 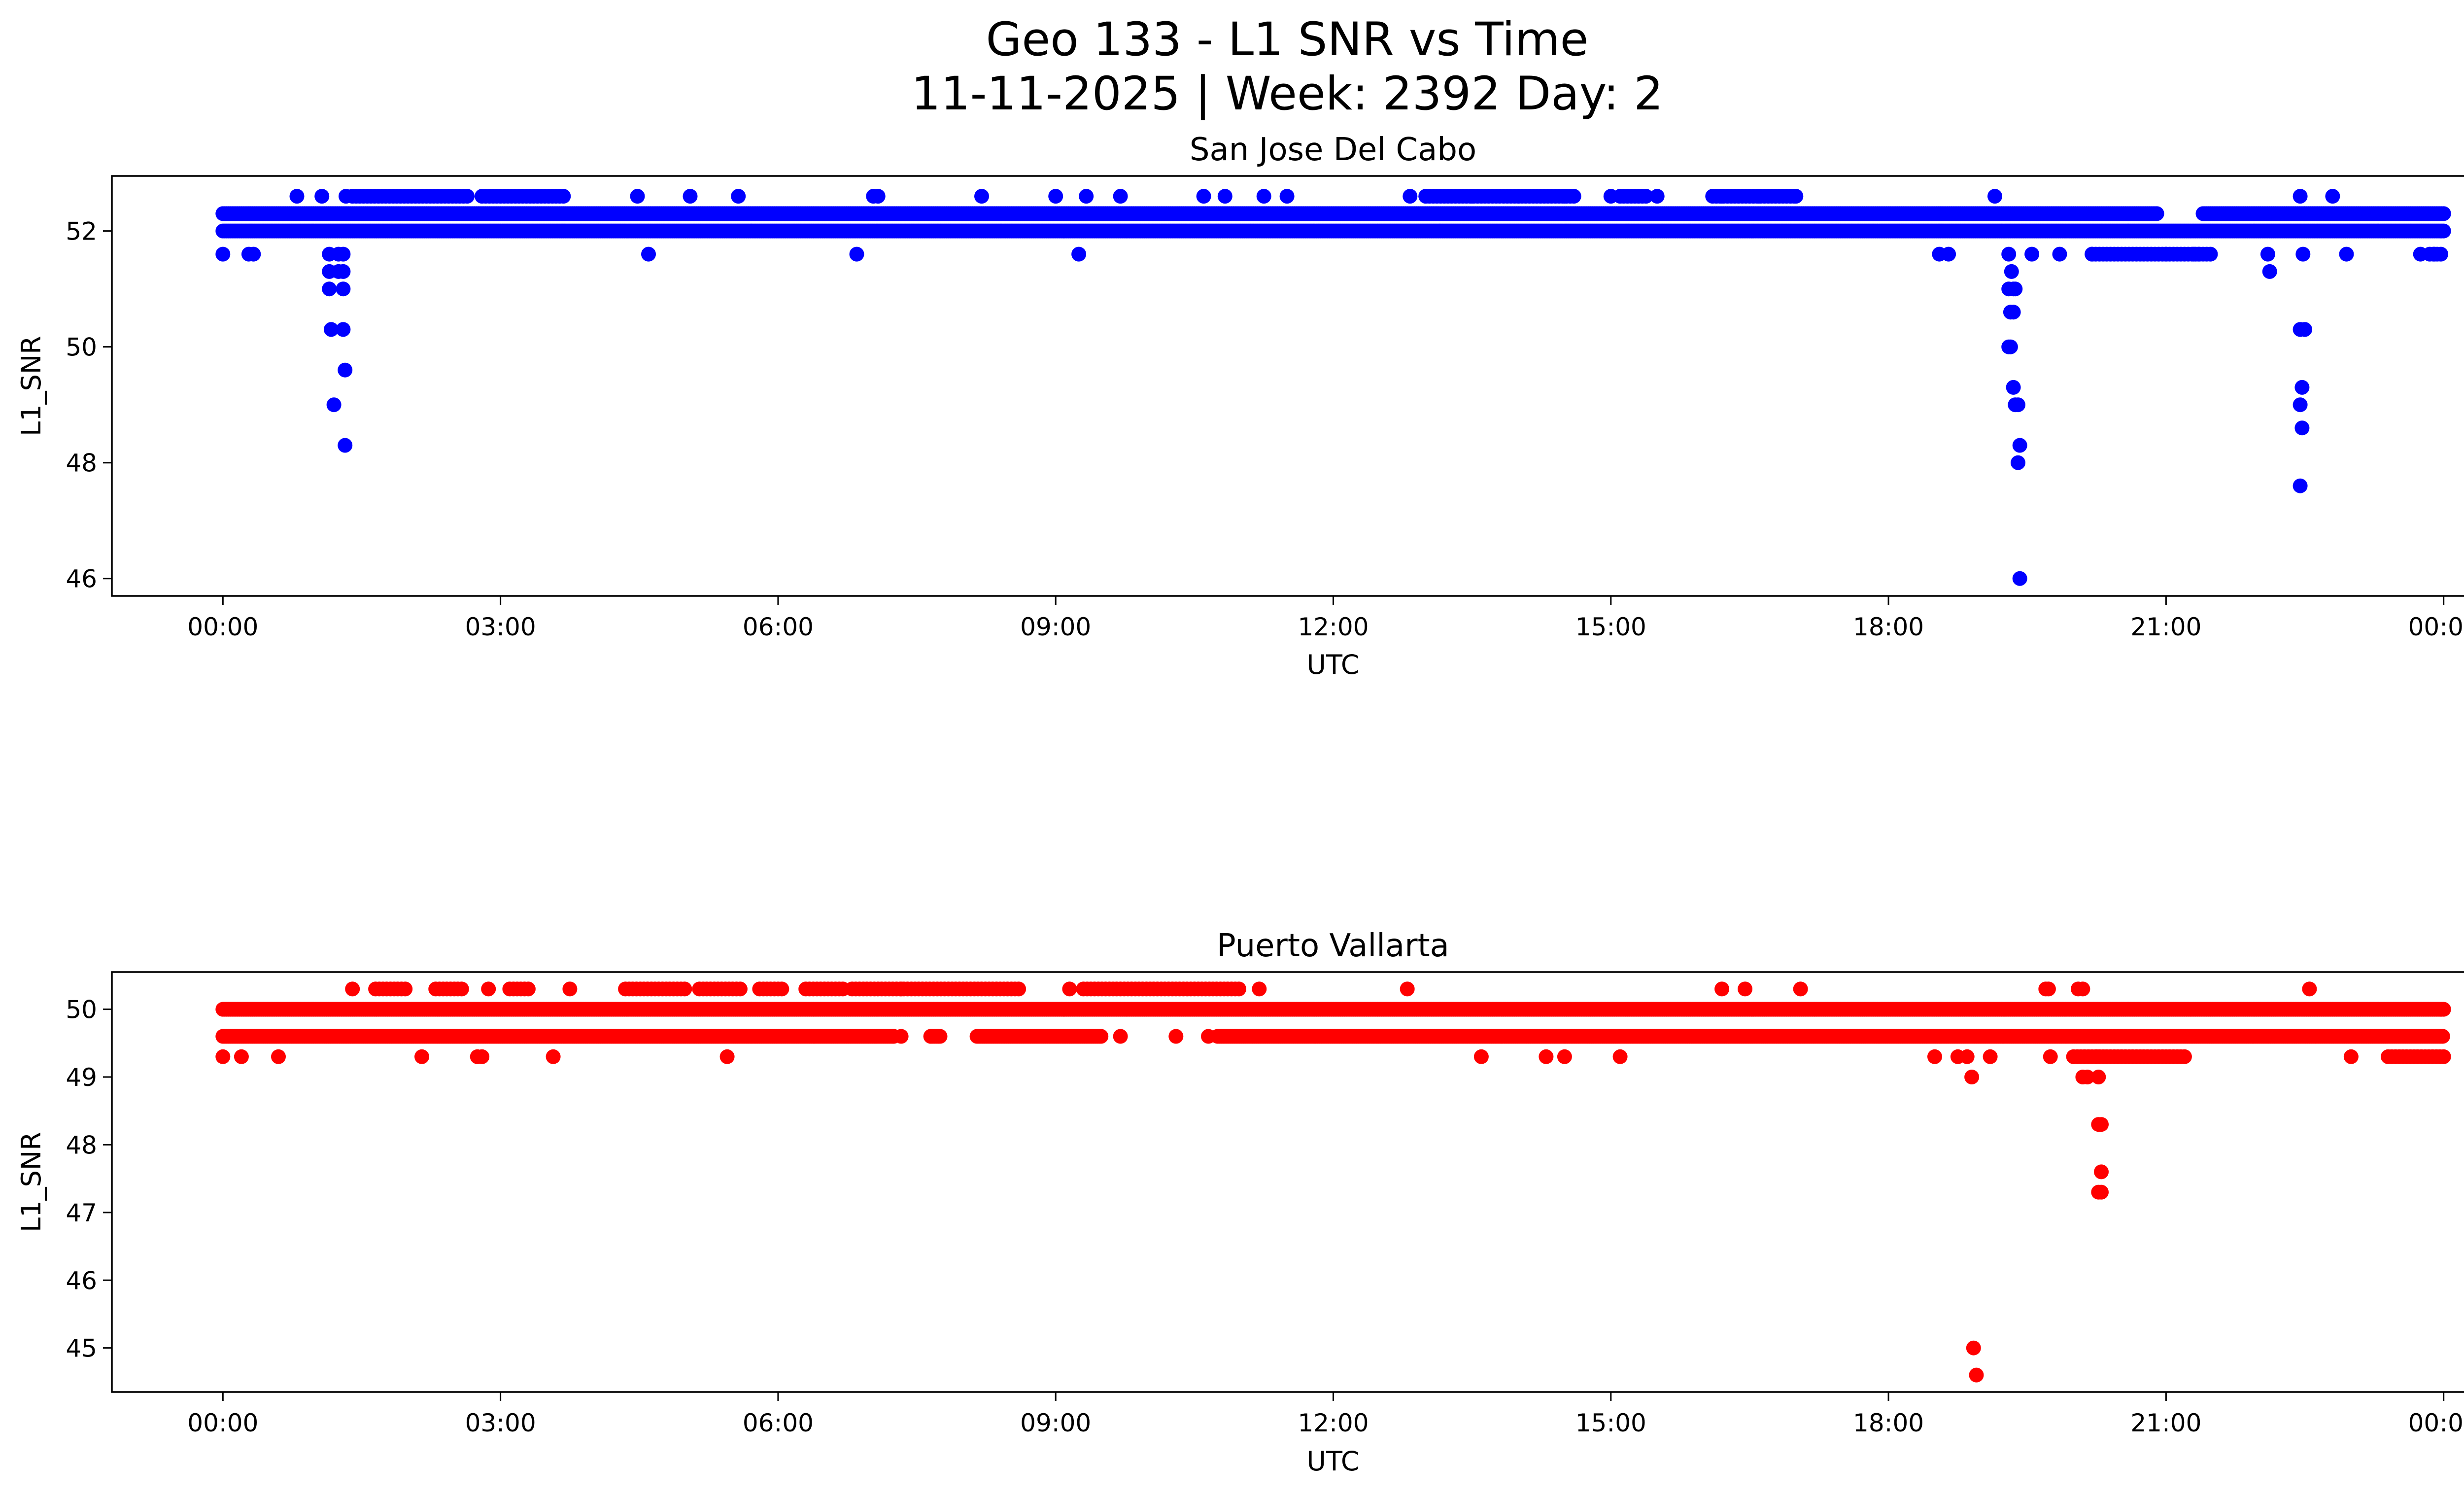 I want to click on chart-title: San Jose Del Cabo, so click(x=1333, y=150).